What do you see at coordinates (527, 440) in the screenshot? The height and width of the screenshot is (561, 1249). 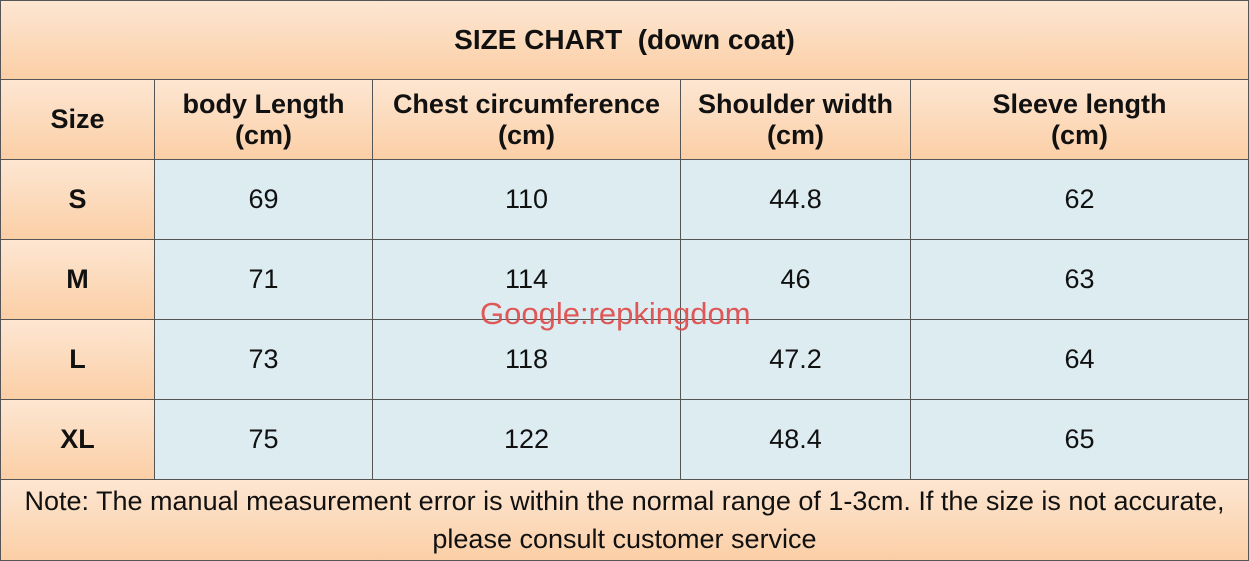 I see `measurement: 122` at bounding box center [527, 440].